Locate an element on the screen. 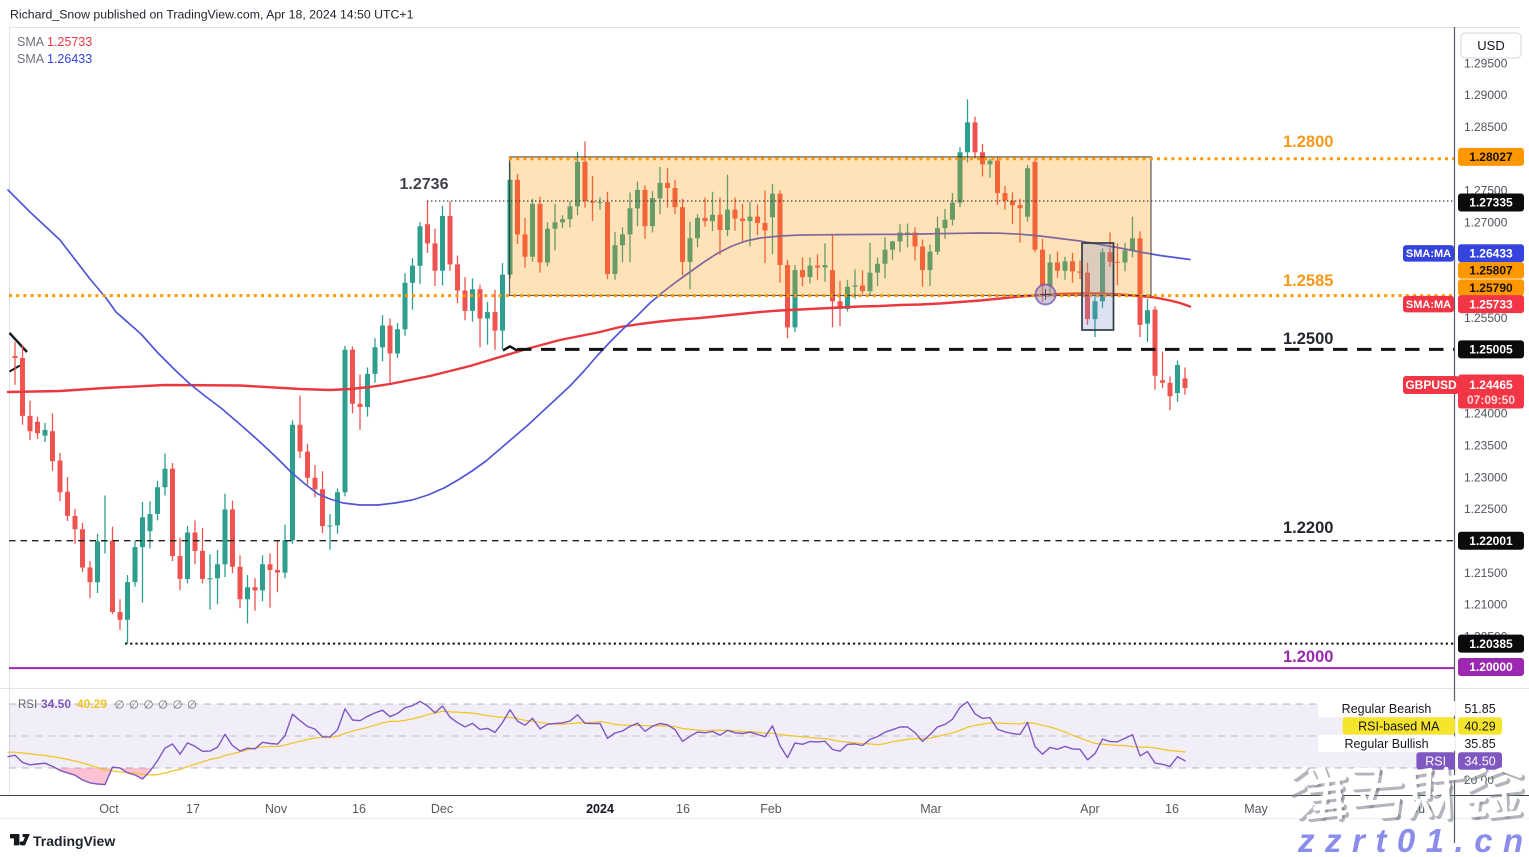 The height and width of the screenshot is (857, 1529). svg-text: 1.24000 is located at coordinates (1486, 414).